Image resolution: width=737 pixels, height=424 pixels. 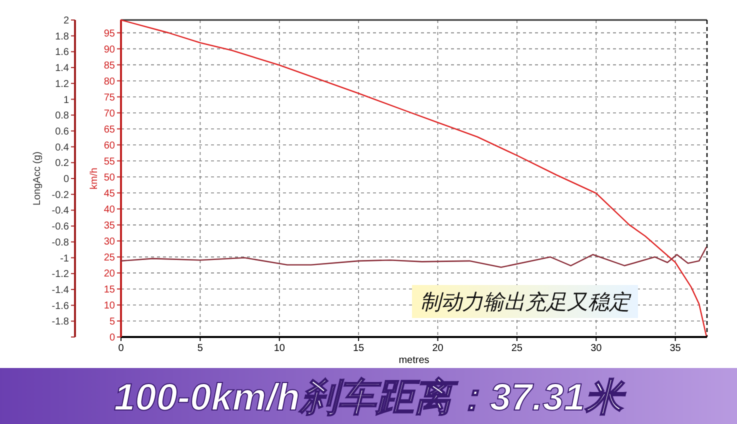 What do you see at coordinates (62, 148) in the screenshot?
I see `y2-tick-label: 0.4` at bounding box center [62, 148].